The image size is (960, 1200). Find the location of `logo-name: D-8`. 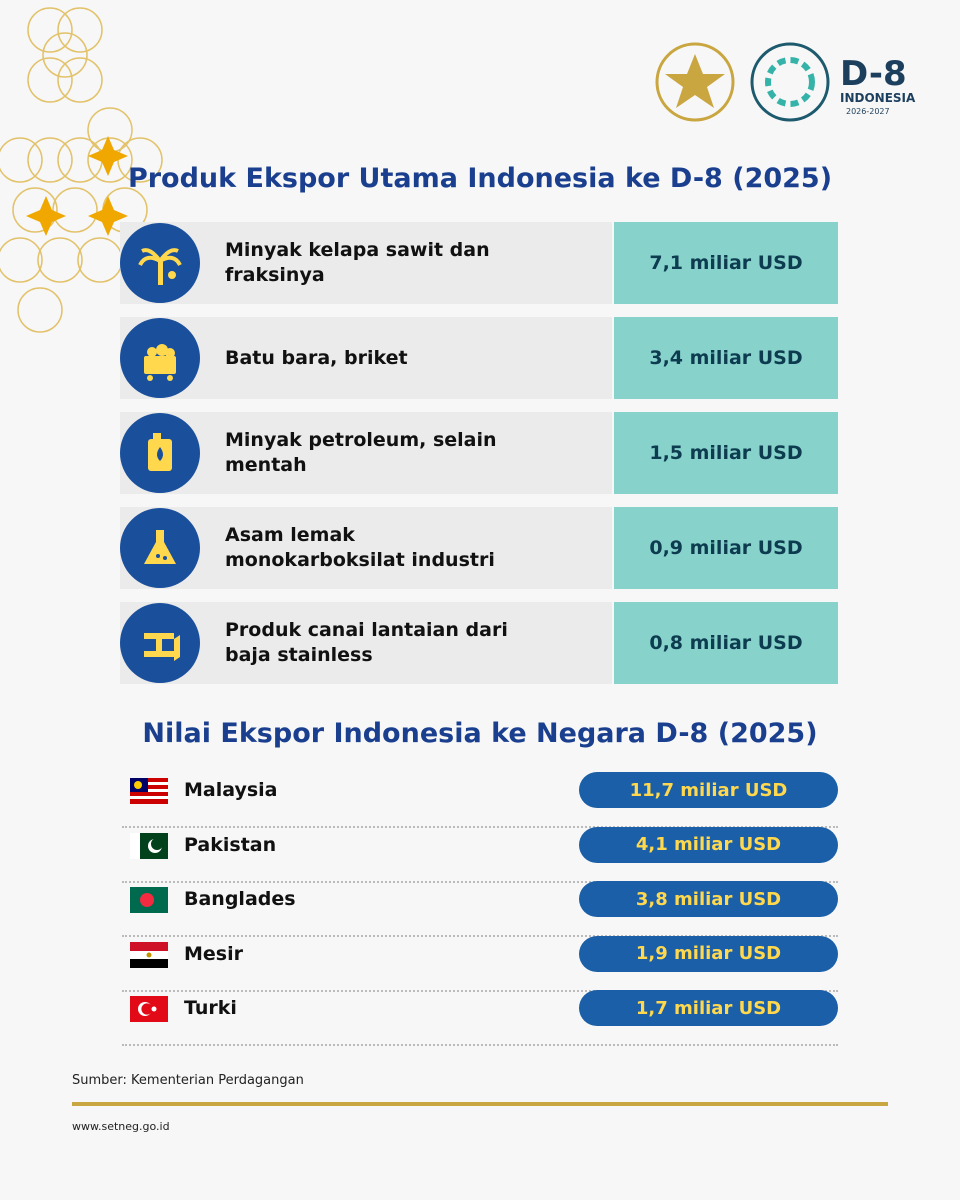

logo-name: D-8 is located at coordinates (873, 74).